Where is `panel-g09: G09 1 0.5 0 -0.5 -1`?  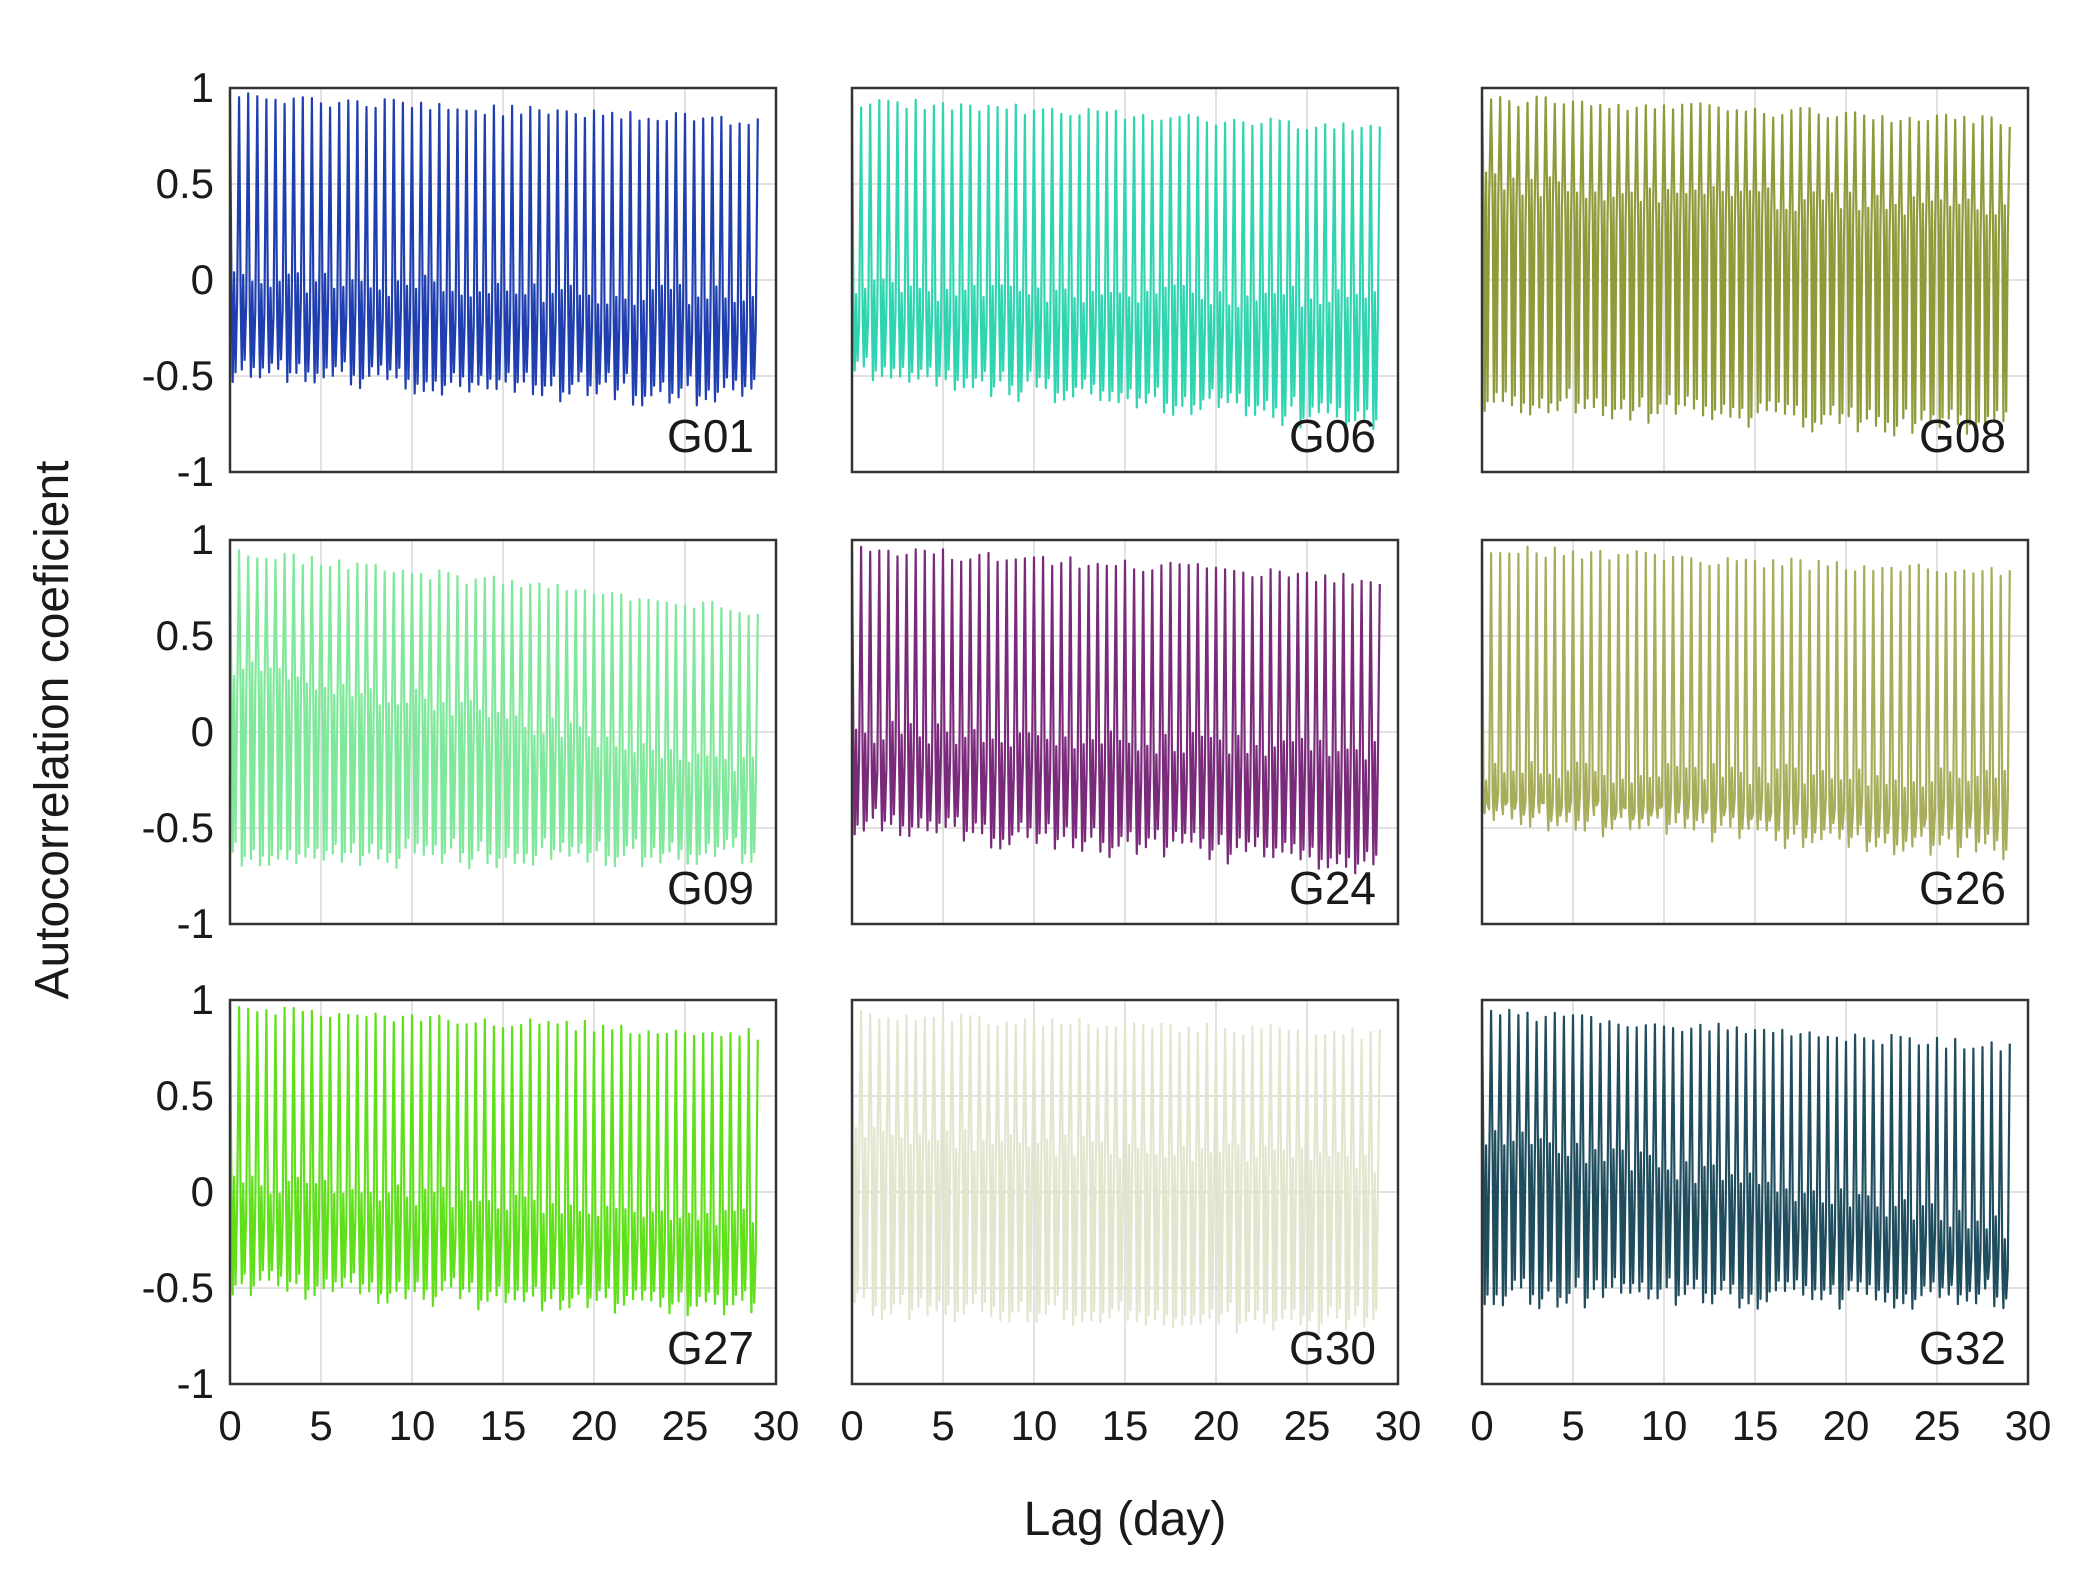 panel-g09: G09 1 0.5 0 -0.5 -1 is located at coordinates (460, 731).